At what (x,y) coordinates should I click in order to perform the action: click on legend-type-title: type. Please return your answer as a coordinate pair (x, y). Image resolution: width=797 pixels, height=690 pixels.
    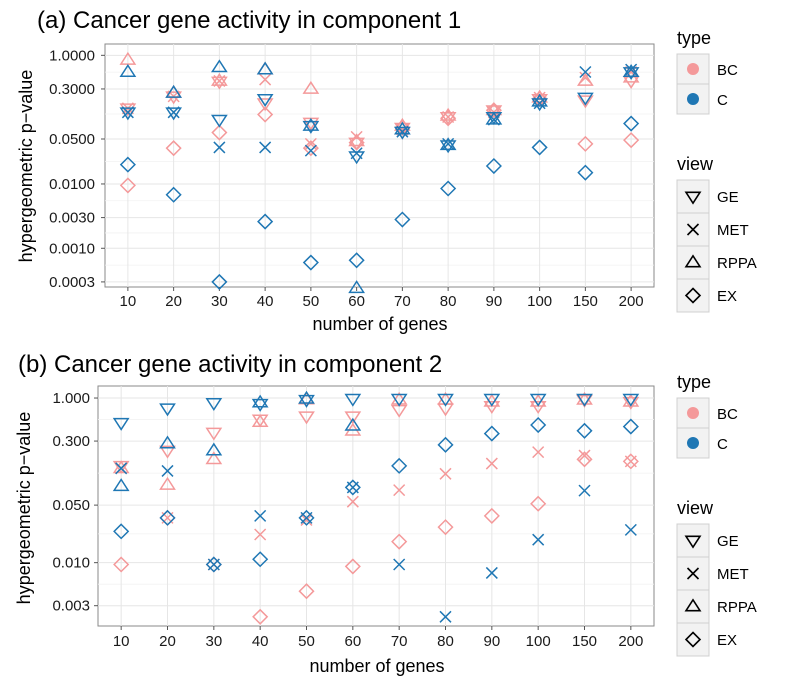
    Looking at the image, I should click on (694, 382).